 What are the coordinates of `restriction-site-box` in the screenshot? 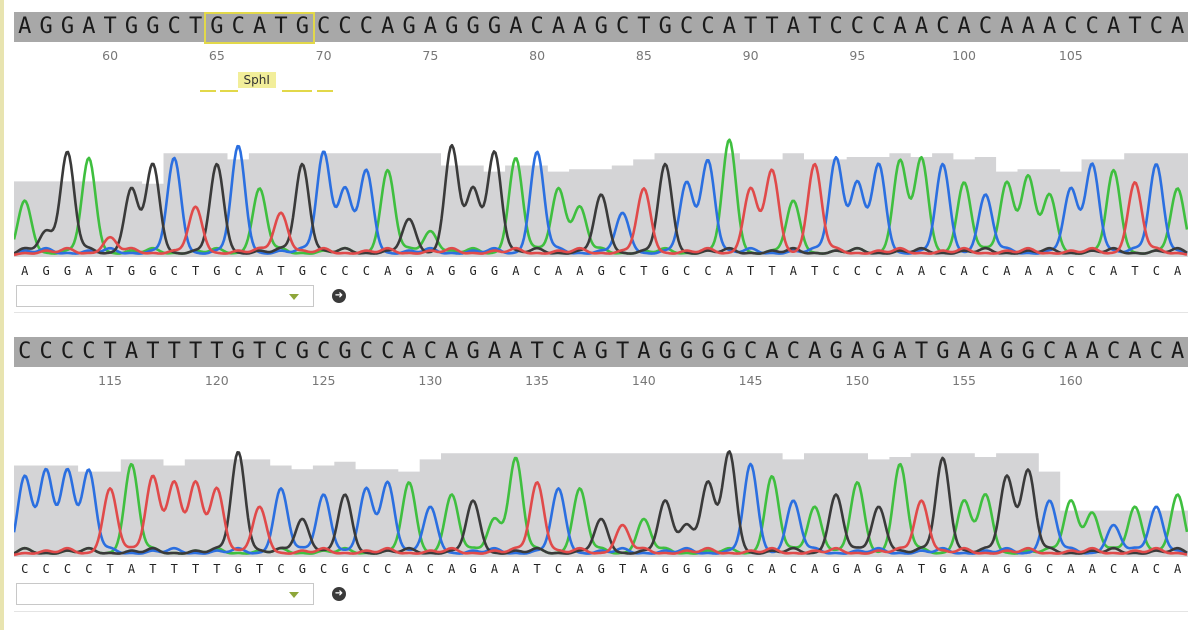 It's located at (259, 28).